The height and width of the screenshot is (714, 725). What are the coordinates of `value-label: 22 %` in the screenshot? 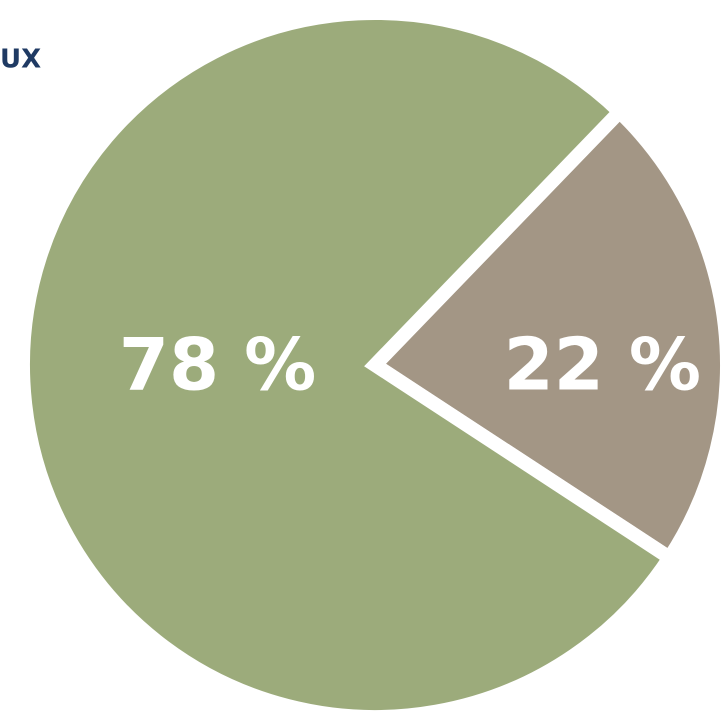 It's located at (602, 365).